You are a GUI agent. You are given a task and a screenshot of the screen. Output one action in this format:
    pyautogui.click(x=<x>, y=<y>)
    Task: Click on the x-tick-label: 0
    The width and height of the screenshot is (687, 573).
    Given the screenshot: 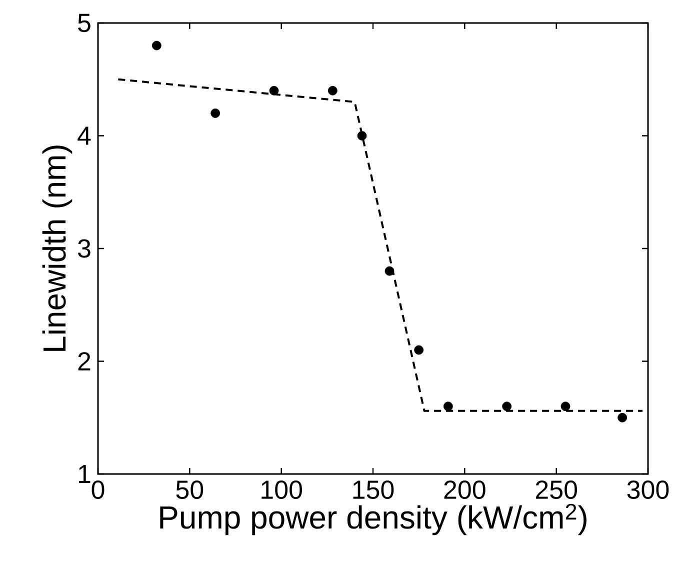 What is the action you would take?
    pyautogui.click(x=98, y=489)
    